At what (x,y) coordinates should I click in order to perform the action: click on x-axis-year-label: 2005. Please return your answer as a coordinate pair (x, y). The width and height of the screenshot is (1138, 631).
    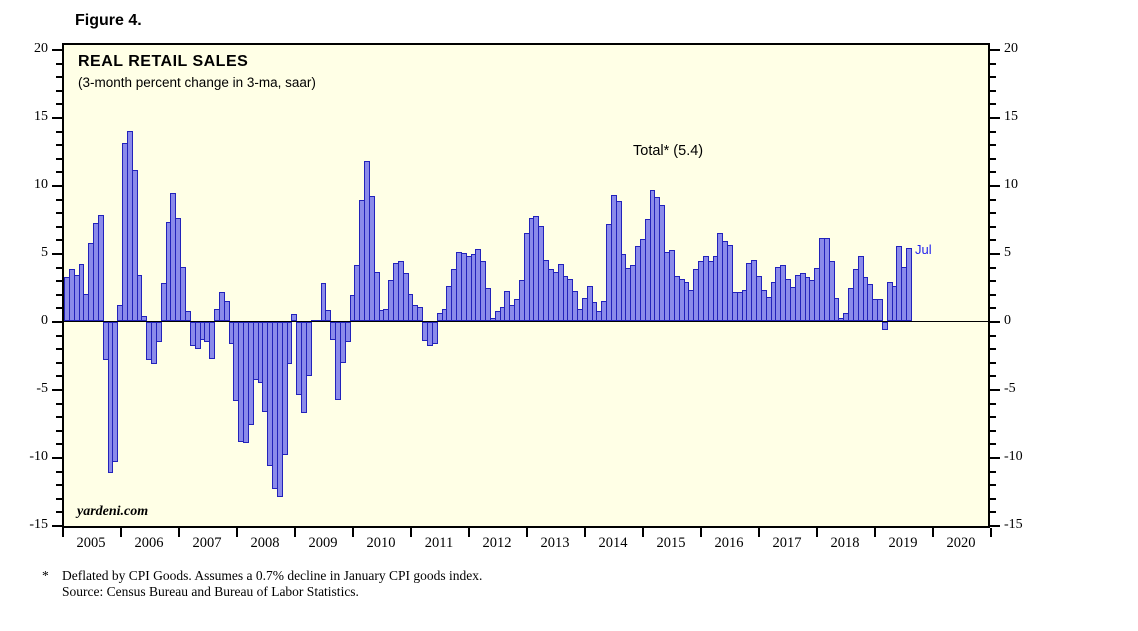
    Looking at the image, I should click on (91, 543).